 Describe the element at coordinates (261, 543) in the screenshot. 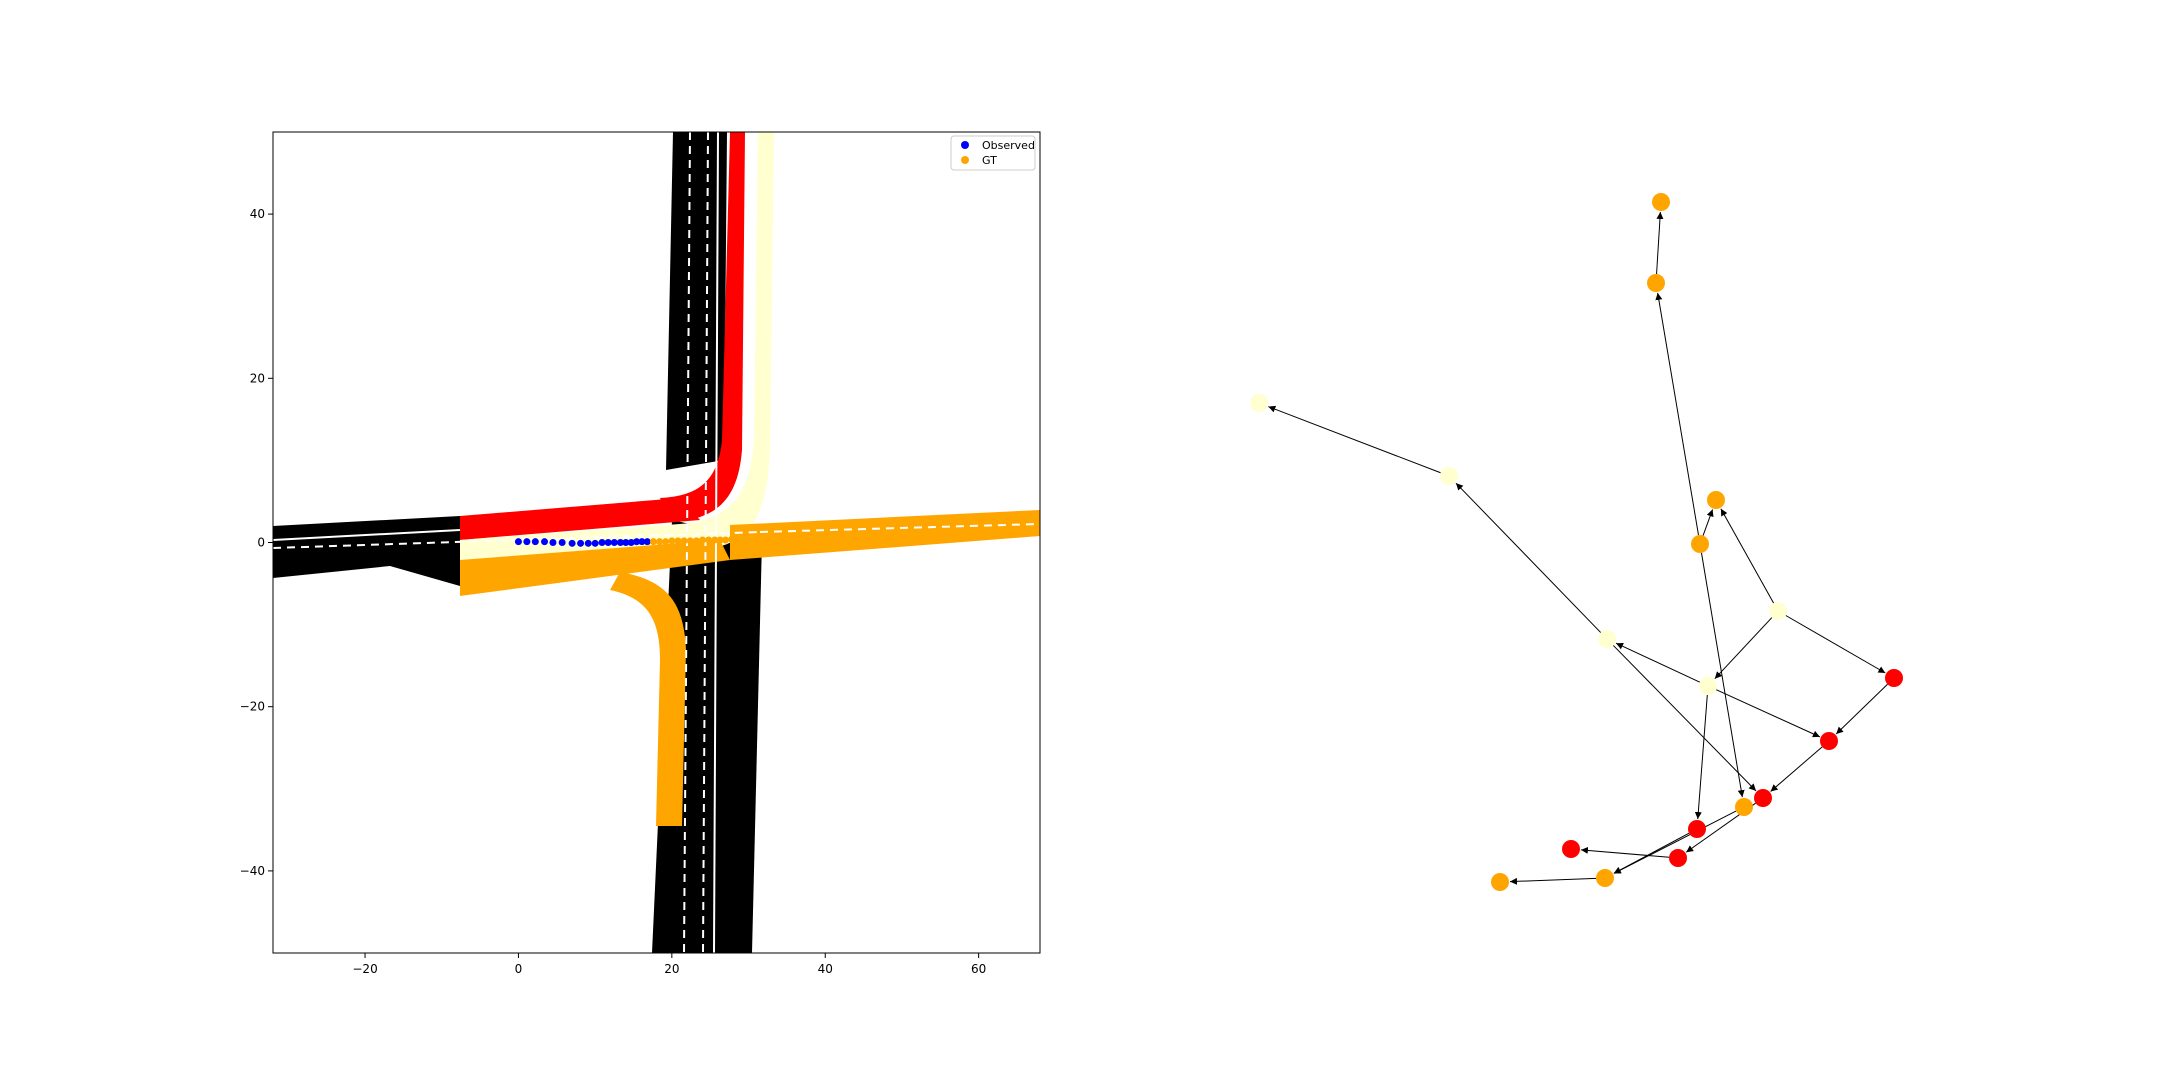

I see `y-tick-label: 0` at that location.